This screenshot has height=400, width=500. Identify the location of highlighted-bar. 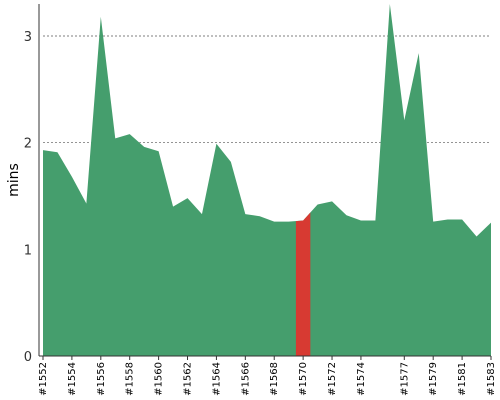
(303, 284).